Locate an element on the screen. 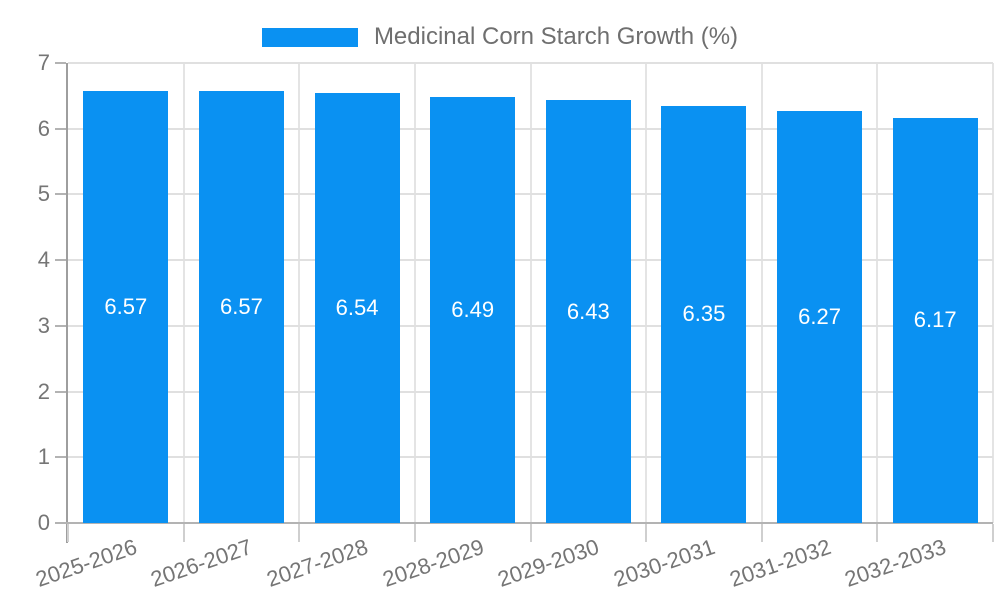 The image size is (1000, 600). y-axis-label: 0 is located at coordinates (43, 522).